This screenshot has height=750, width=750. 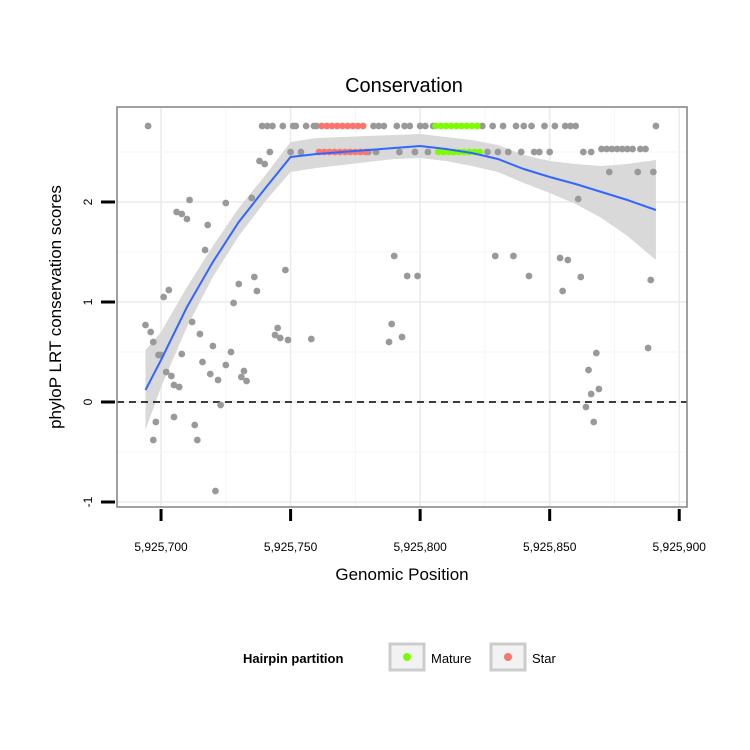 I want to click on y-axis: -1 0 1 2, so click(x=98, y=352).